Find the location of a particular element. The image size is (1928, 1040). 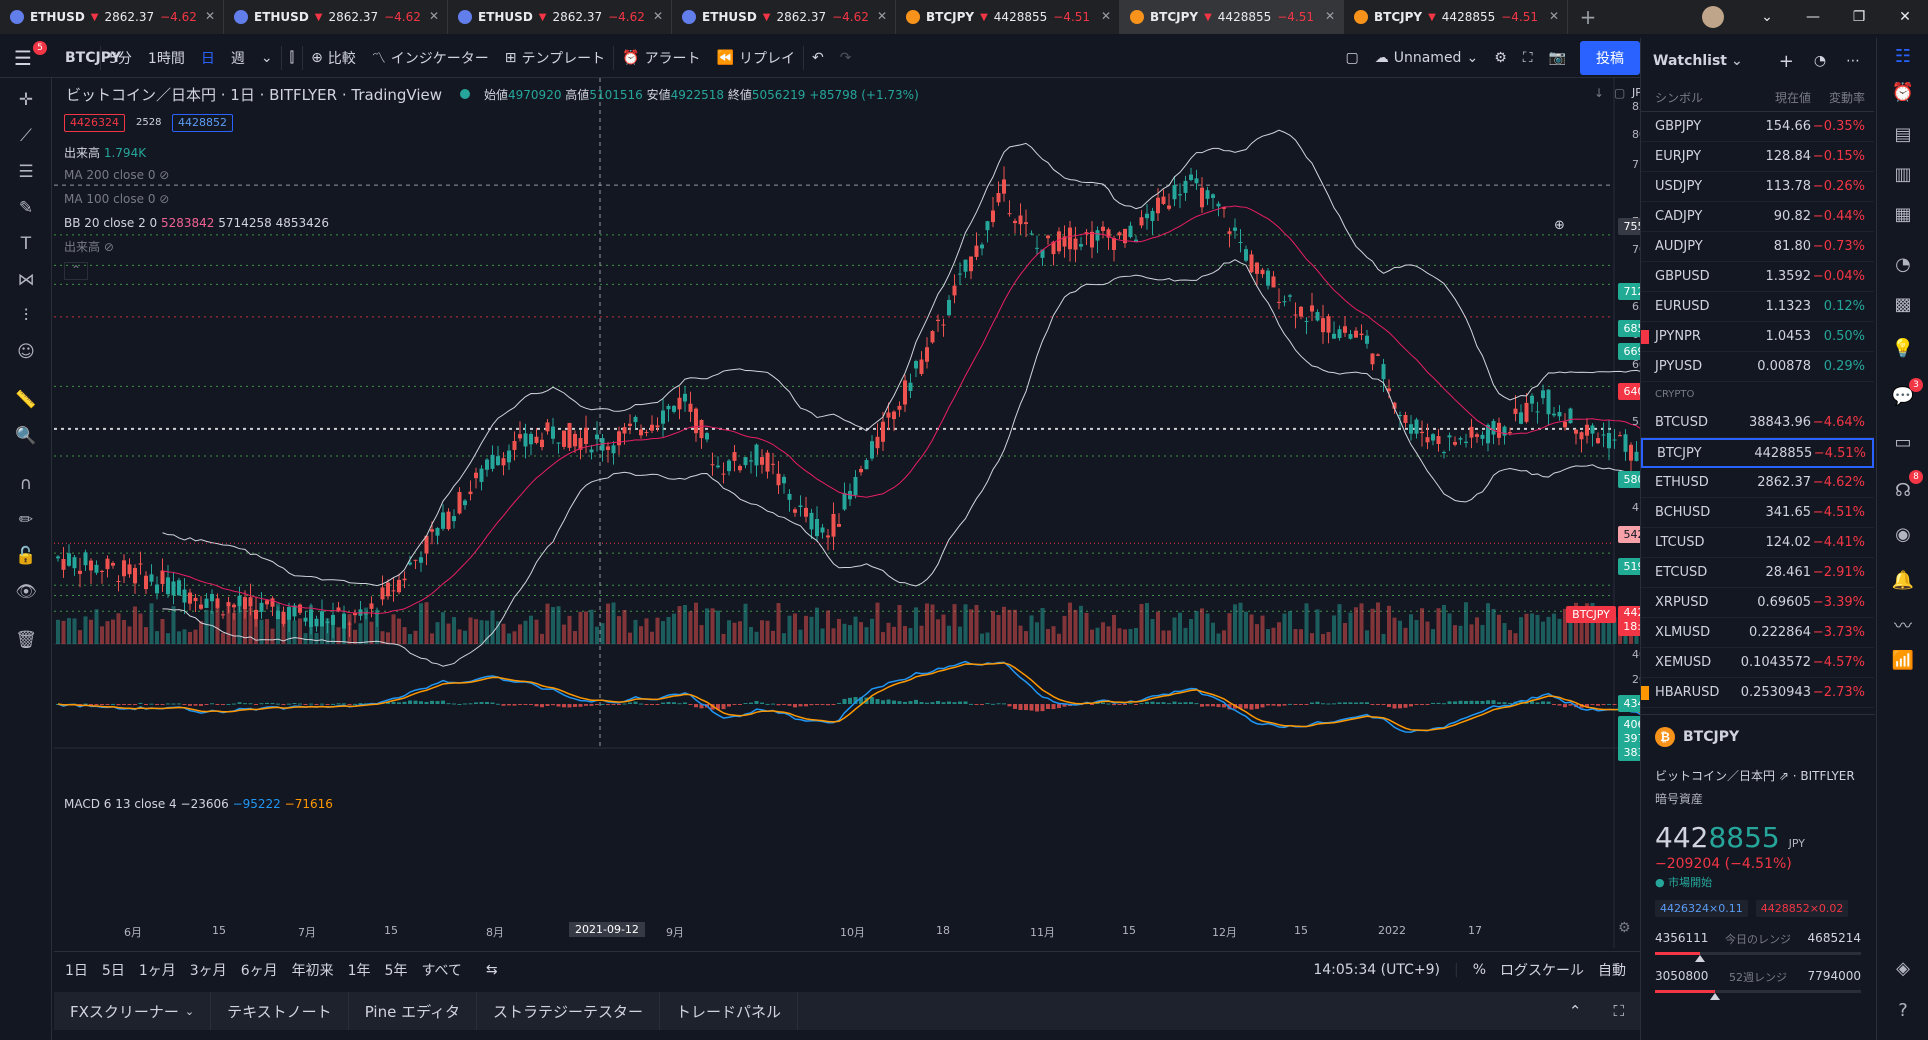

snapshot-button: 📷 is located at coordinates (1557, 58).